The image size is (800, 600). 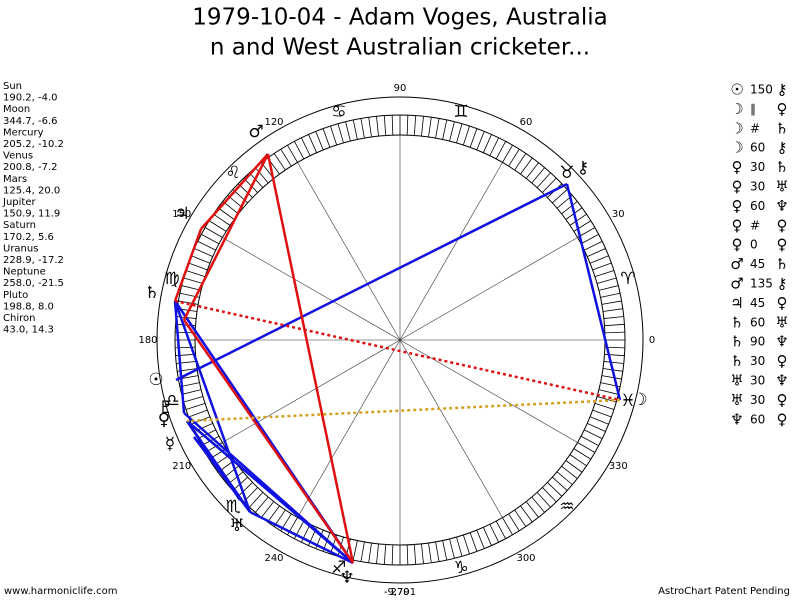 I want to click on planet-glyph: ♆, so click(x=346, y=578).